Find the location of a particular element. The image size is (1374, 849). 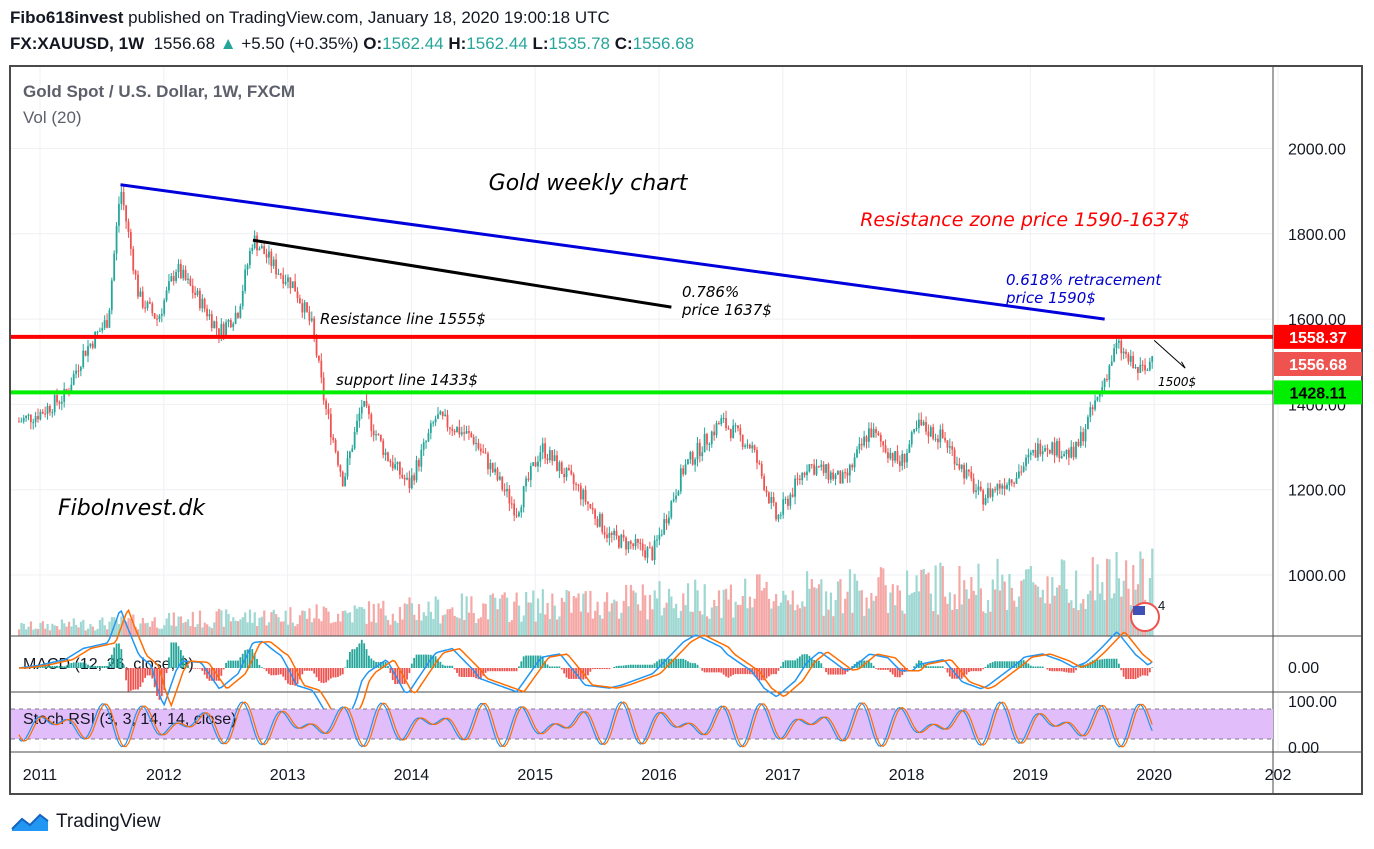

blue-trendline is located at coordinates (612, 252).